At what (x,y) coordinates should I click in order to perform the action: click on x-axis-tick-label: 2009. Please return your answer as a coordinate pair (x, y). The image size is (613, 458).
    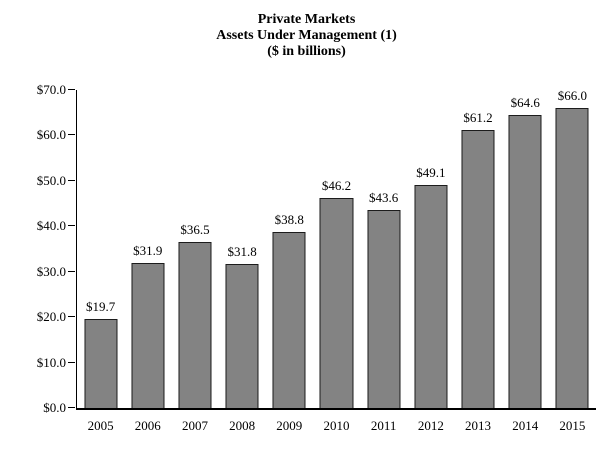
    Looking at the image, I should click on (289, 425).